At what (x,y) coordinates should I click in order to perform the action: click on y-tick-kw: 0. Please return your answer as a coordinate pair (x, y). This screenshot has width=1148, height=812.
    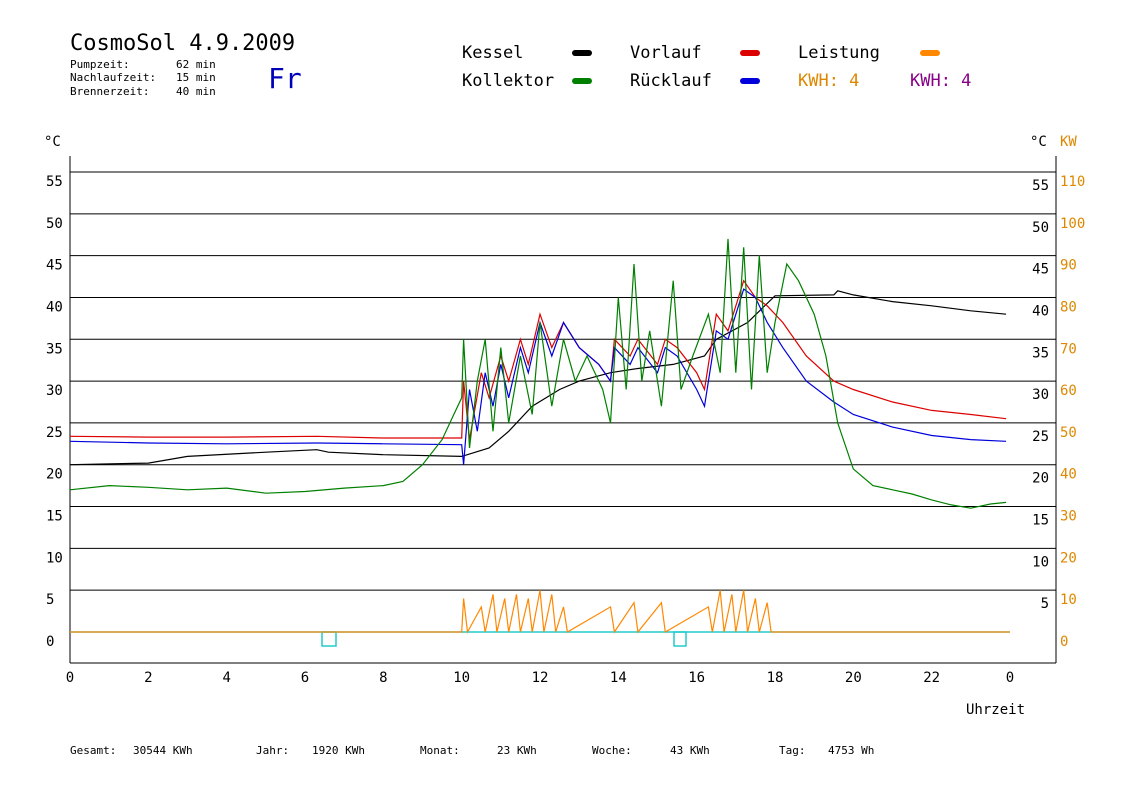
    Looking at the image, I should click on (1064, 642).